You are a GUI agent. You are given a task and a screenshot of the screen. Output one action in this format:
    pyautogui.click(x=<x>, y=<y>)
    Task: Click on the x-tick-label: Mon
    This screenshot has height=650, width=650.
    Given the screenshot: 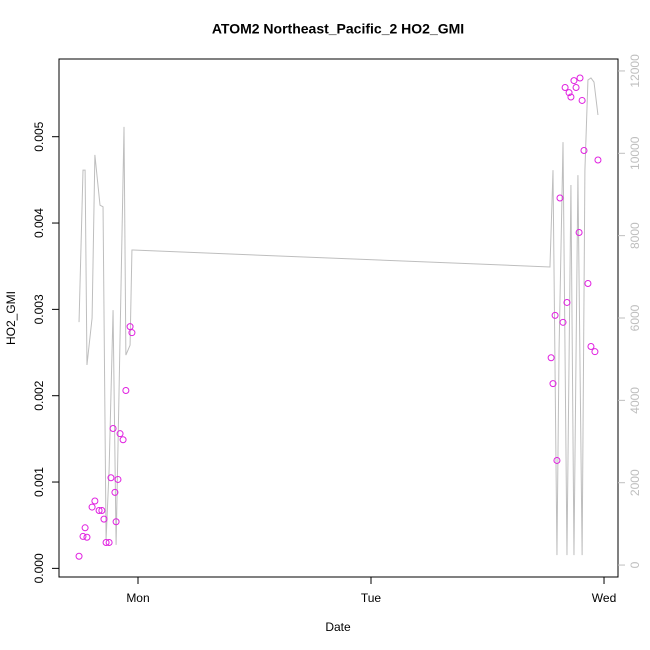 What is the action you would take?
    pyautogui.click(x=137, y=598)
    